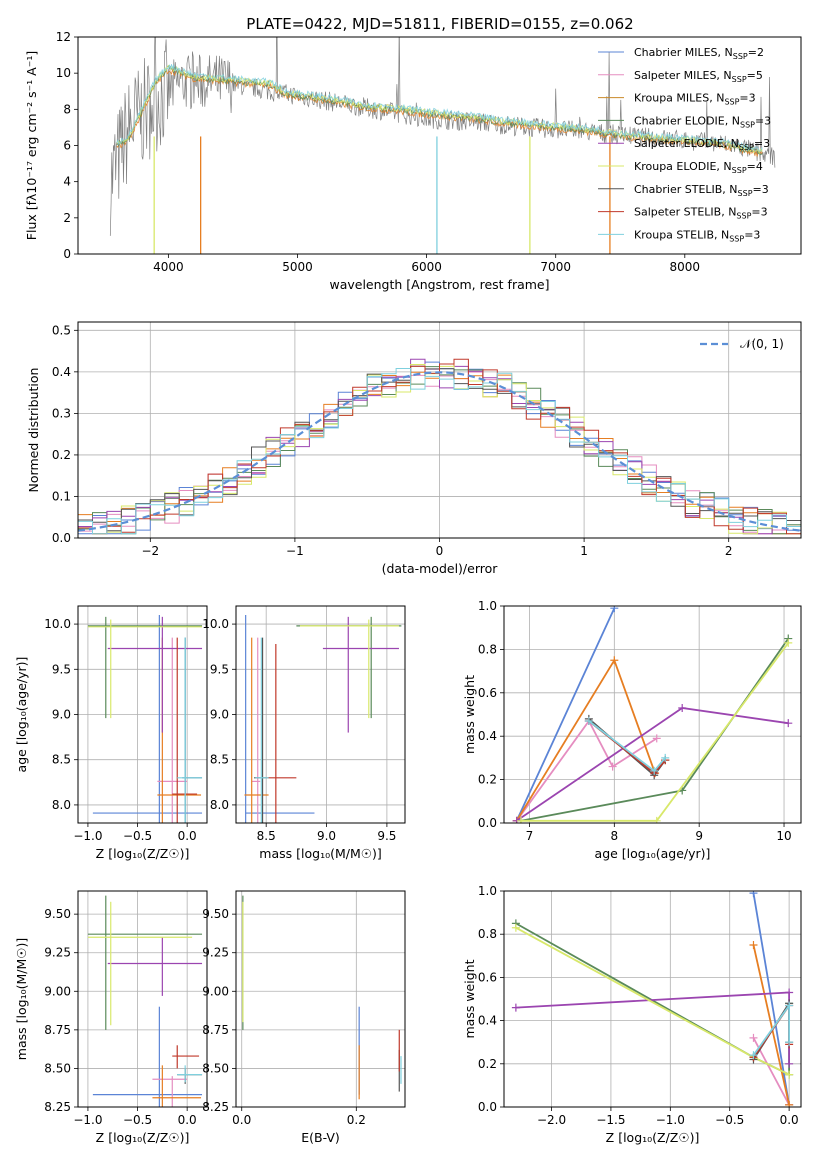  Describe the element at coordinates (695, 99) in the screenshot. I see `legend-entry: Kroupa MILES, NSSP=3` at that location.